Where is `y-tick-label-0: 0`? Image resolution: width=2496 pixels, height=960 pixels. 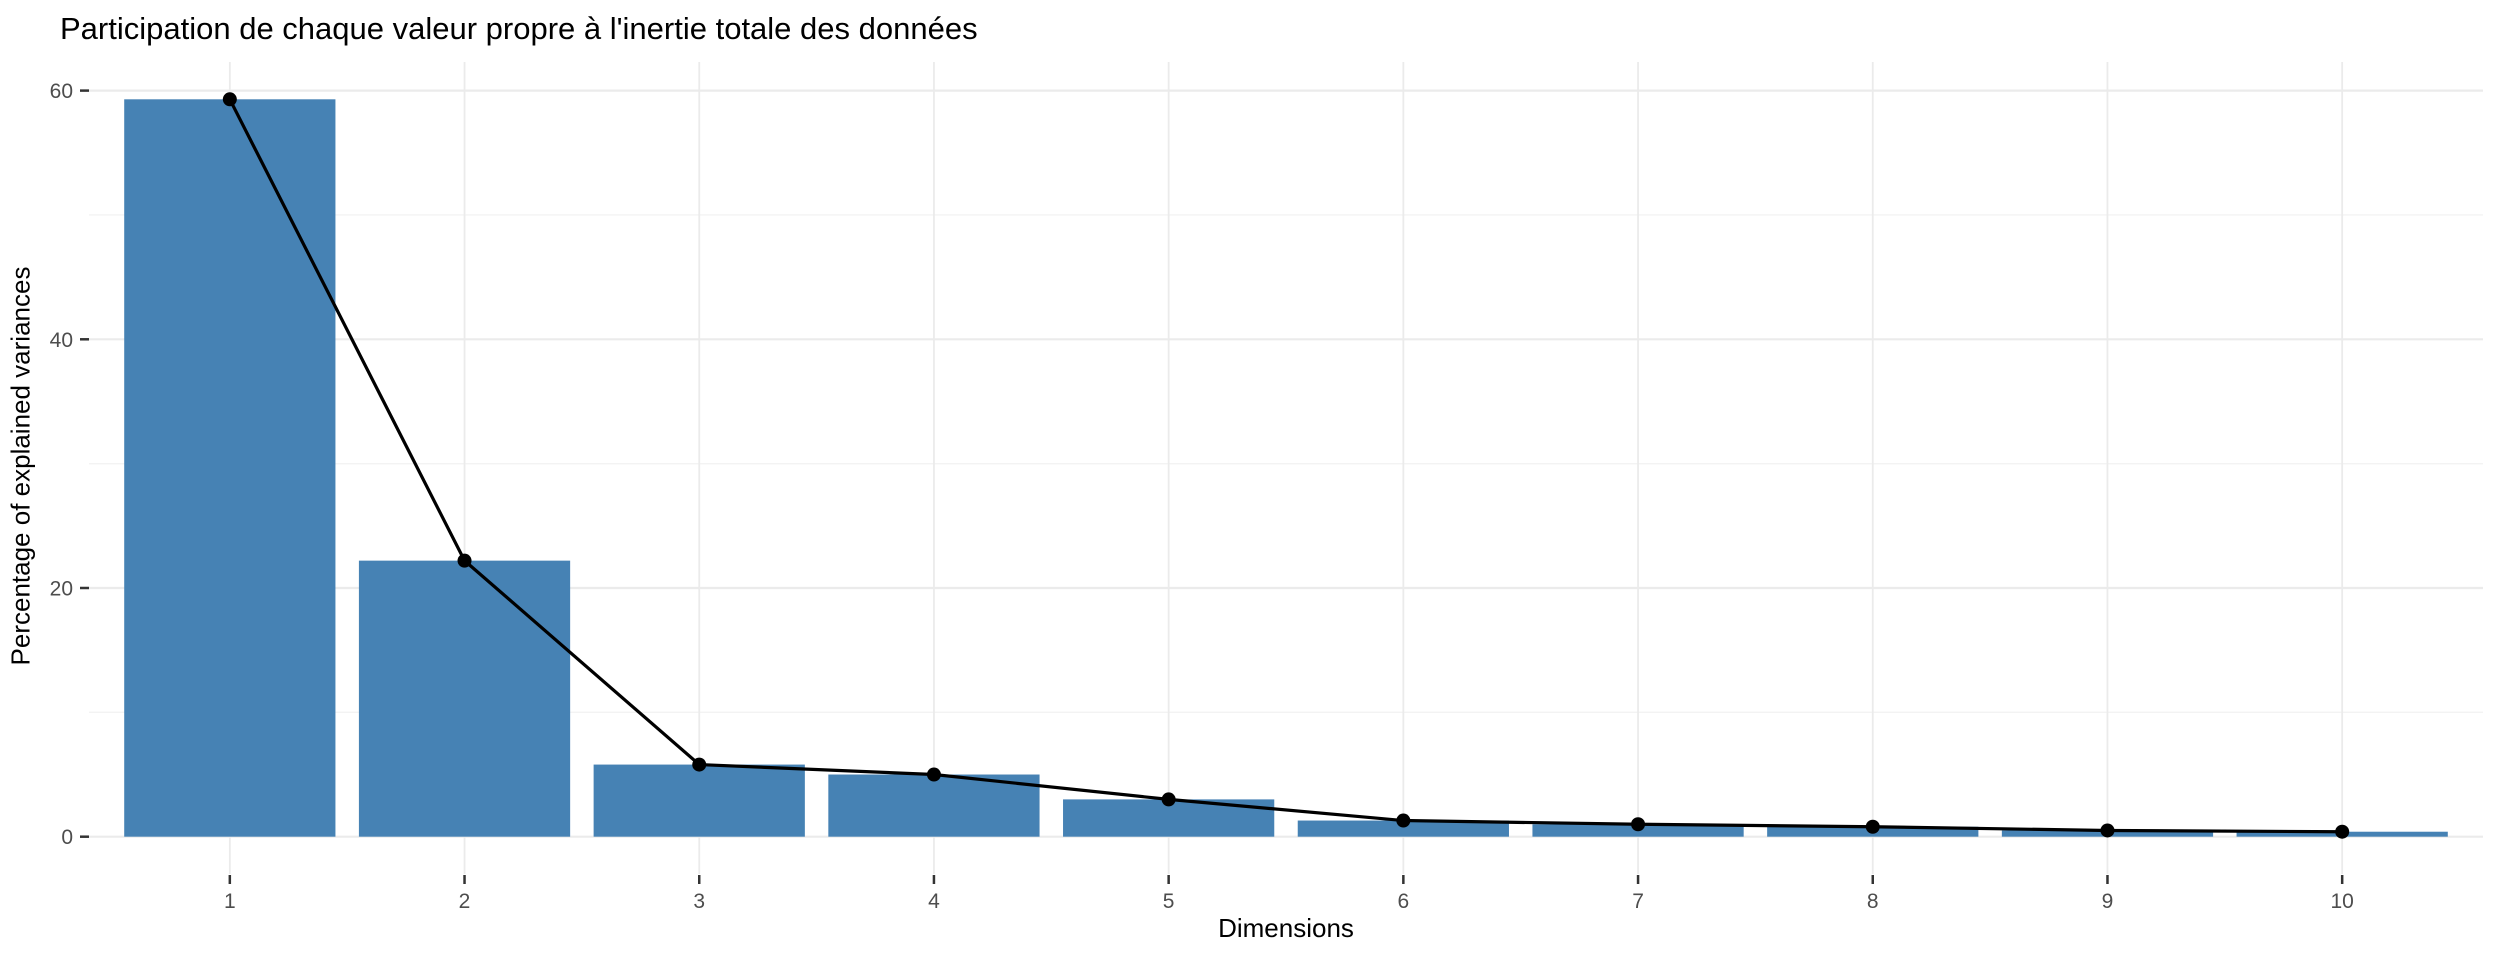 y-tick-label-0: 0 is located at coordinates (67, 837).